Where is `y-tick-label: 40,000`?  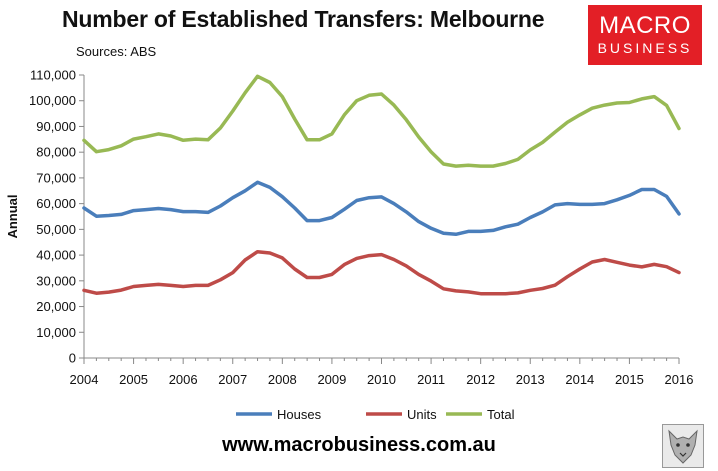
y-tick-label: 40,000 is located at coordinates (56, 255).